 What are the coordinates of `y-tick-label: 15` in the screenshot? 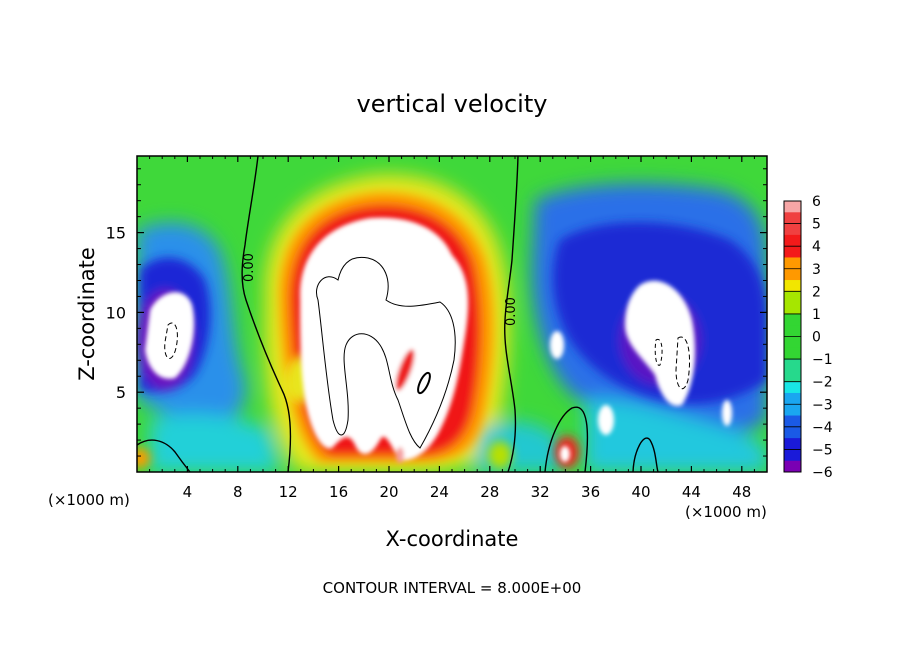 It's located at (116, 233).